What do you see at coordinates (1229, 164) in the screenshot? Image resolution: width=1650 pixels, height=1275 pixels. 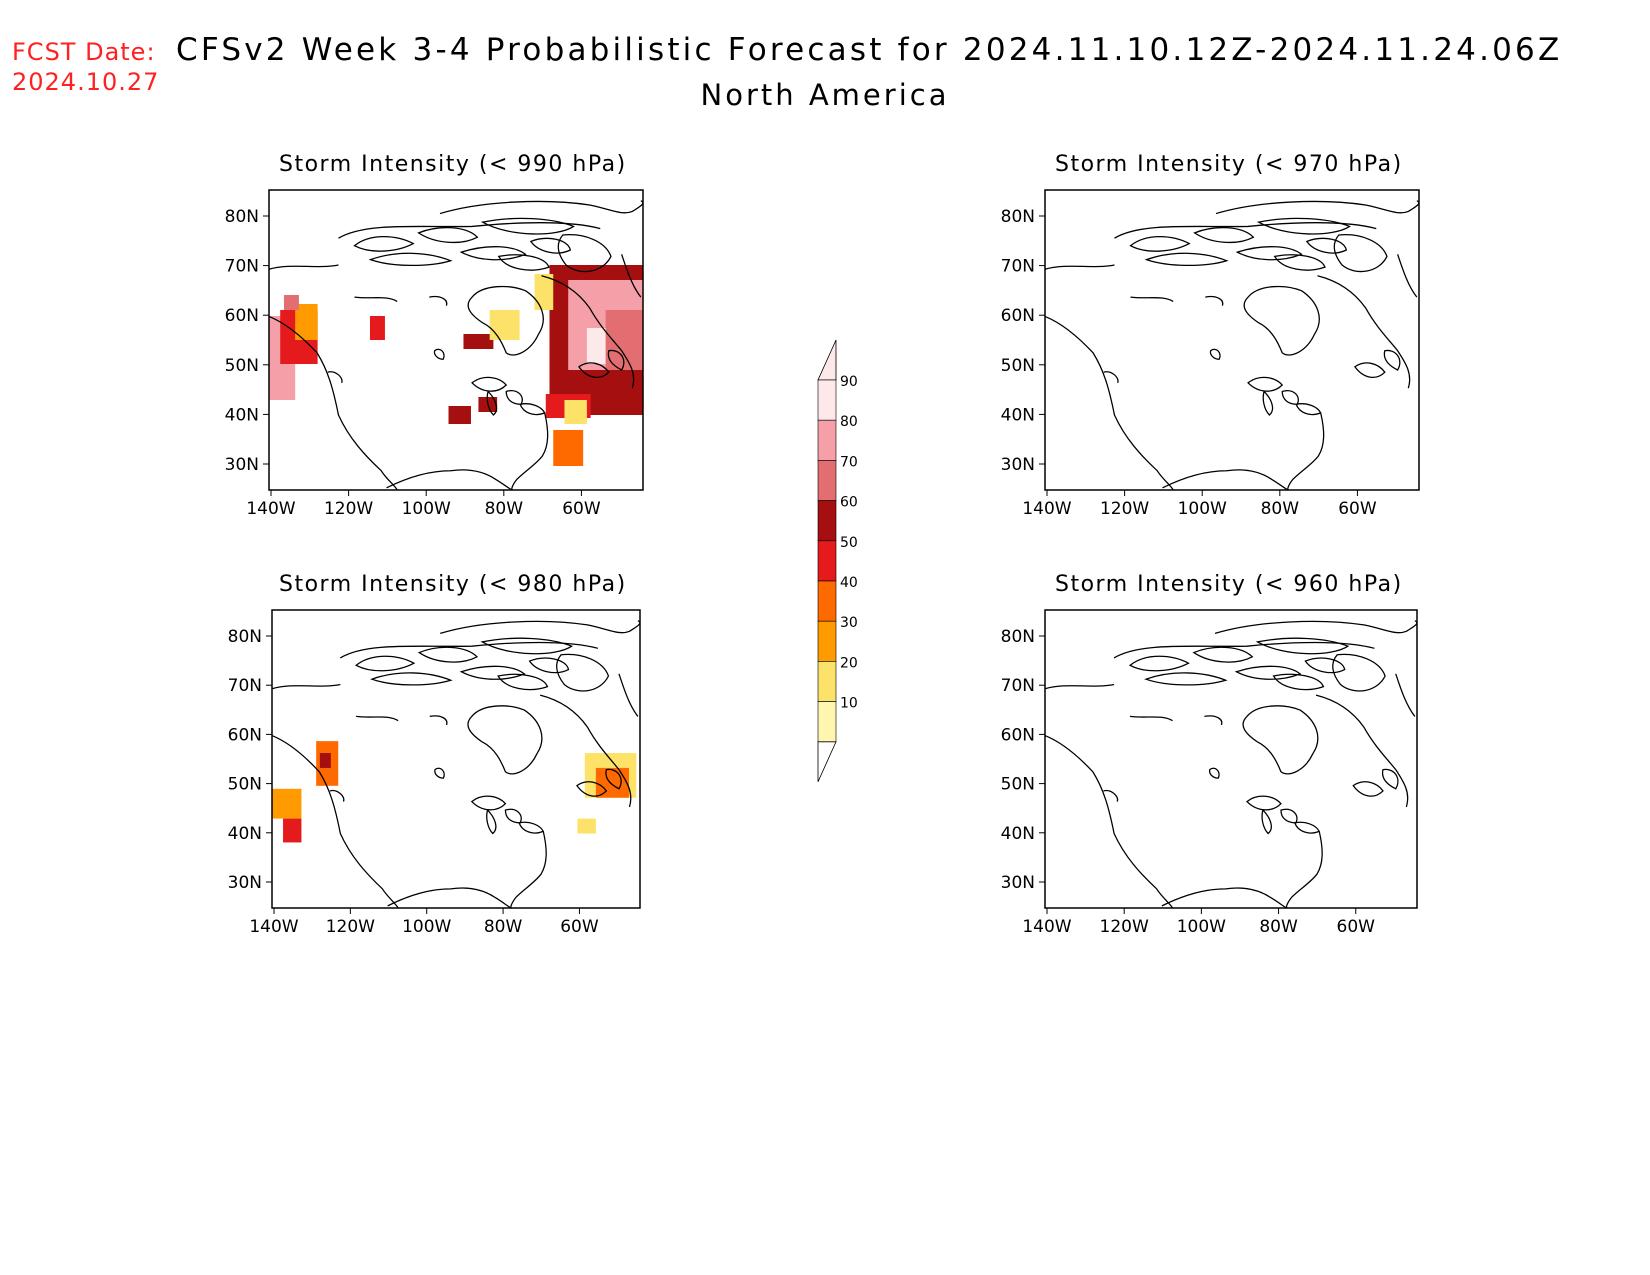 I see `panel-title-970: Storm Intensity (< 970 hPa)` at bounding box center [1229, 164].